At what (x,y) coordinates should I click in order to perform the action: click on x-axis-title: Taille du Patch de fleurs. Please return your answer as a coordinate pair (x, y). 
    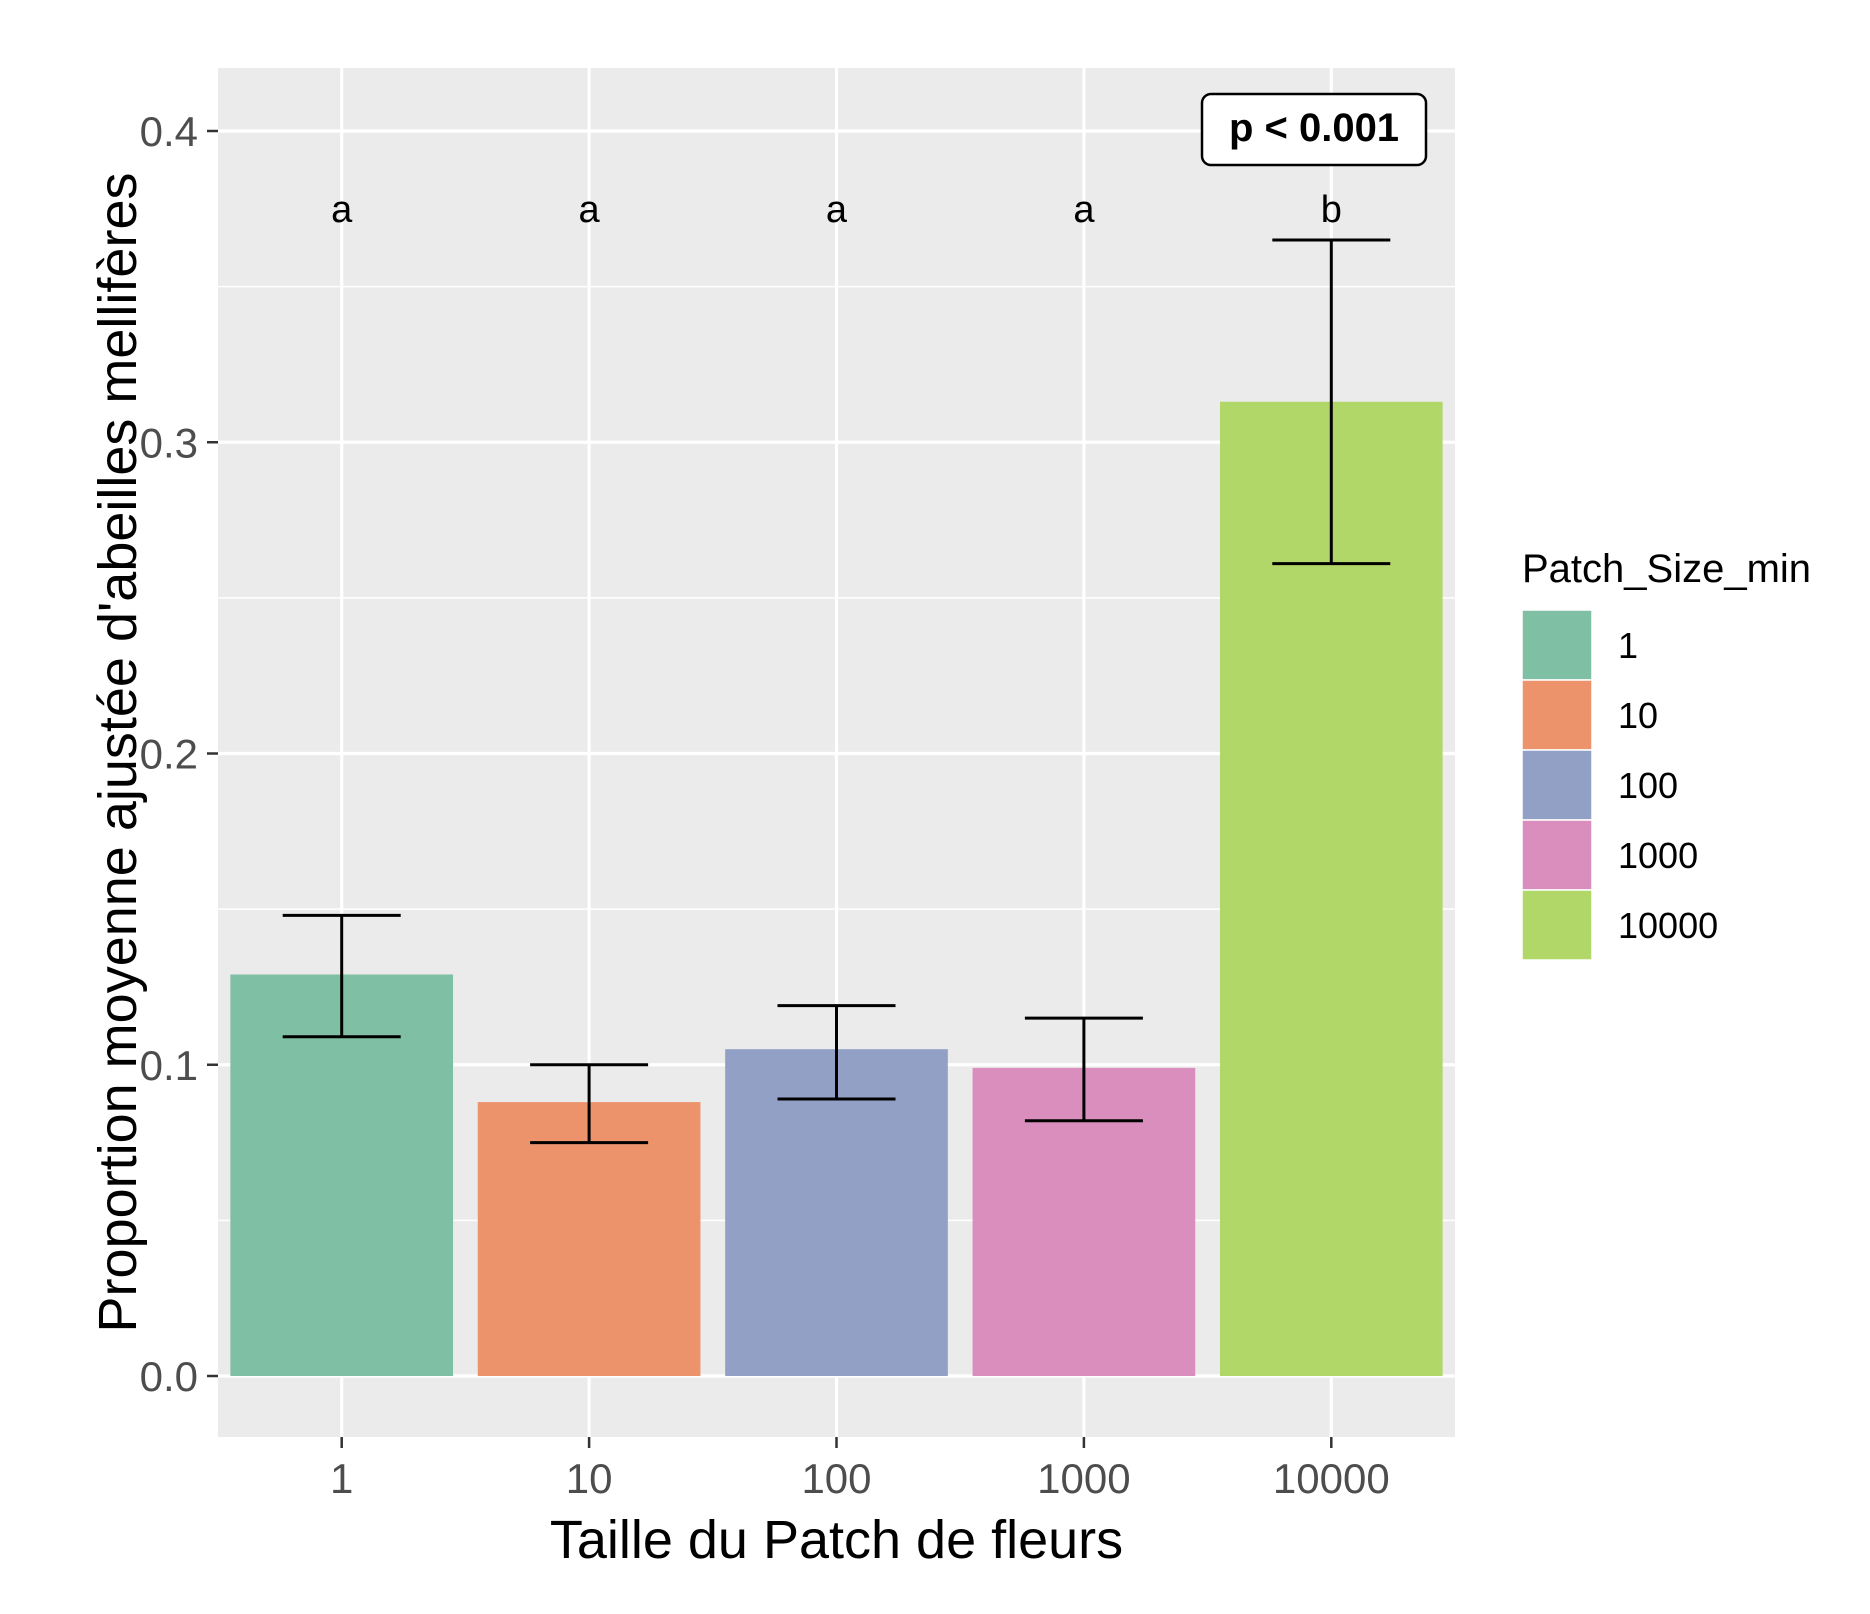
    Looking at the image, I should click on (836, 1540).